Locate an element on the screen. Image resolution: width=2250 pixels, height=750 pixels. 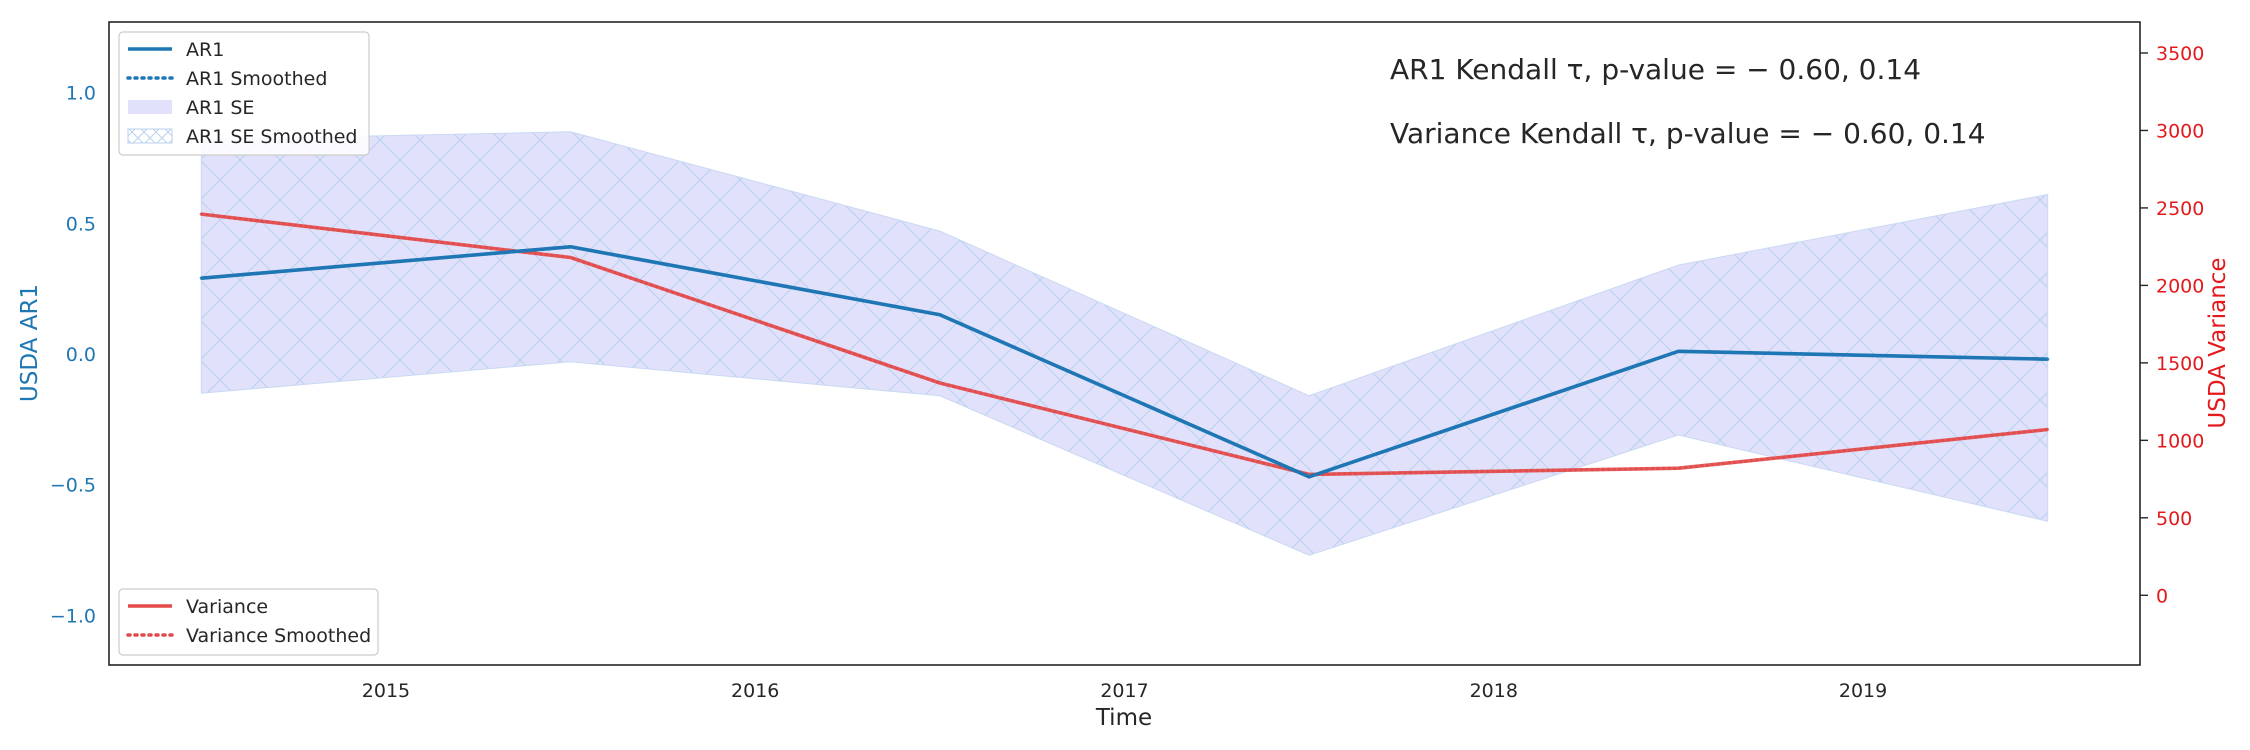
right-tick-label: 3000 is located at coordinates (2180, 131).